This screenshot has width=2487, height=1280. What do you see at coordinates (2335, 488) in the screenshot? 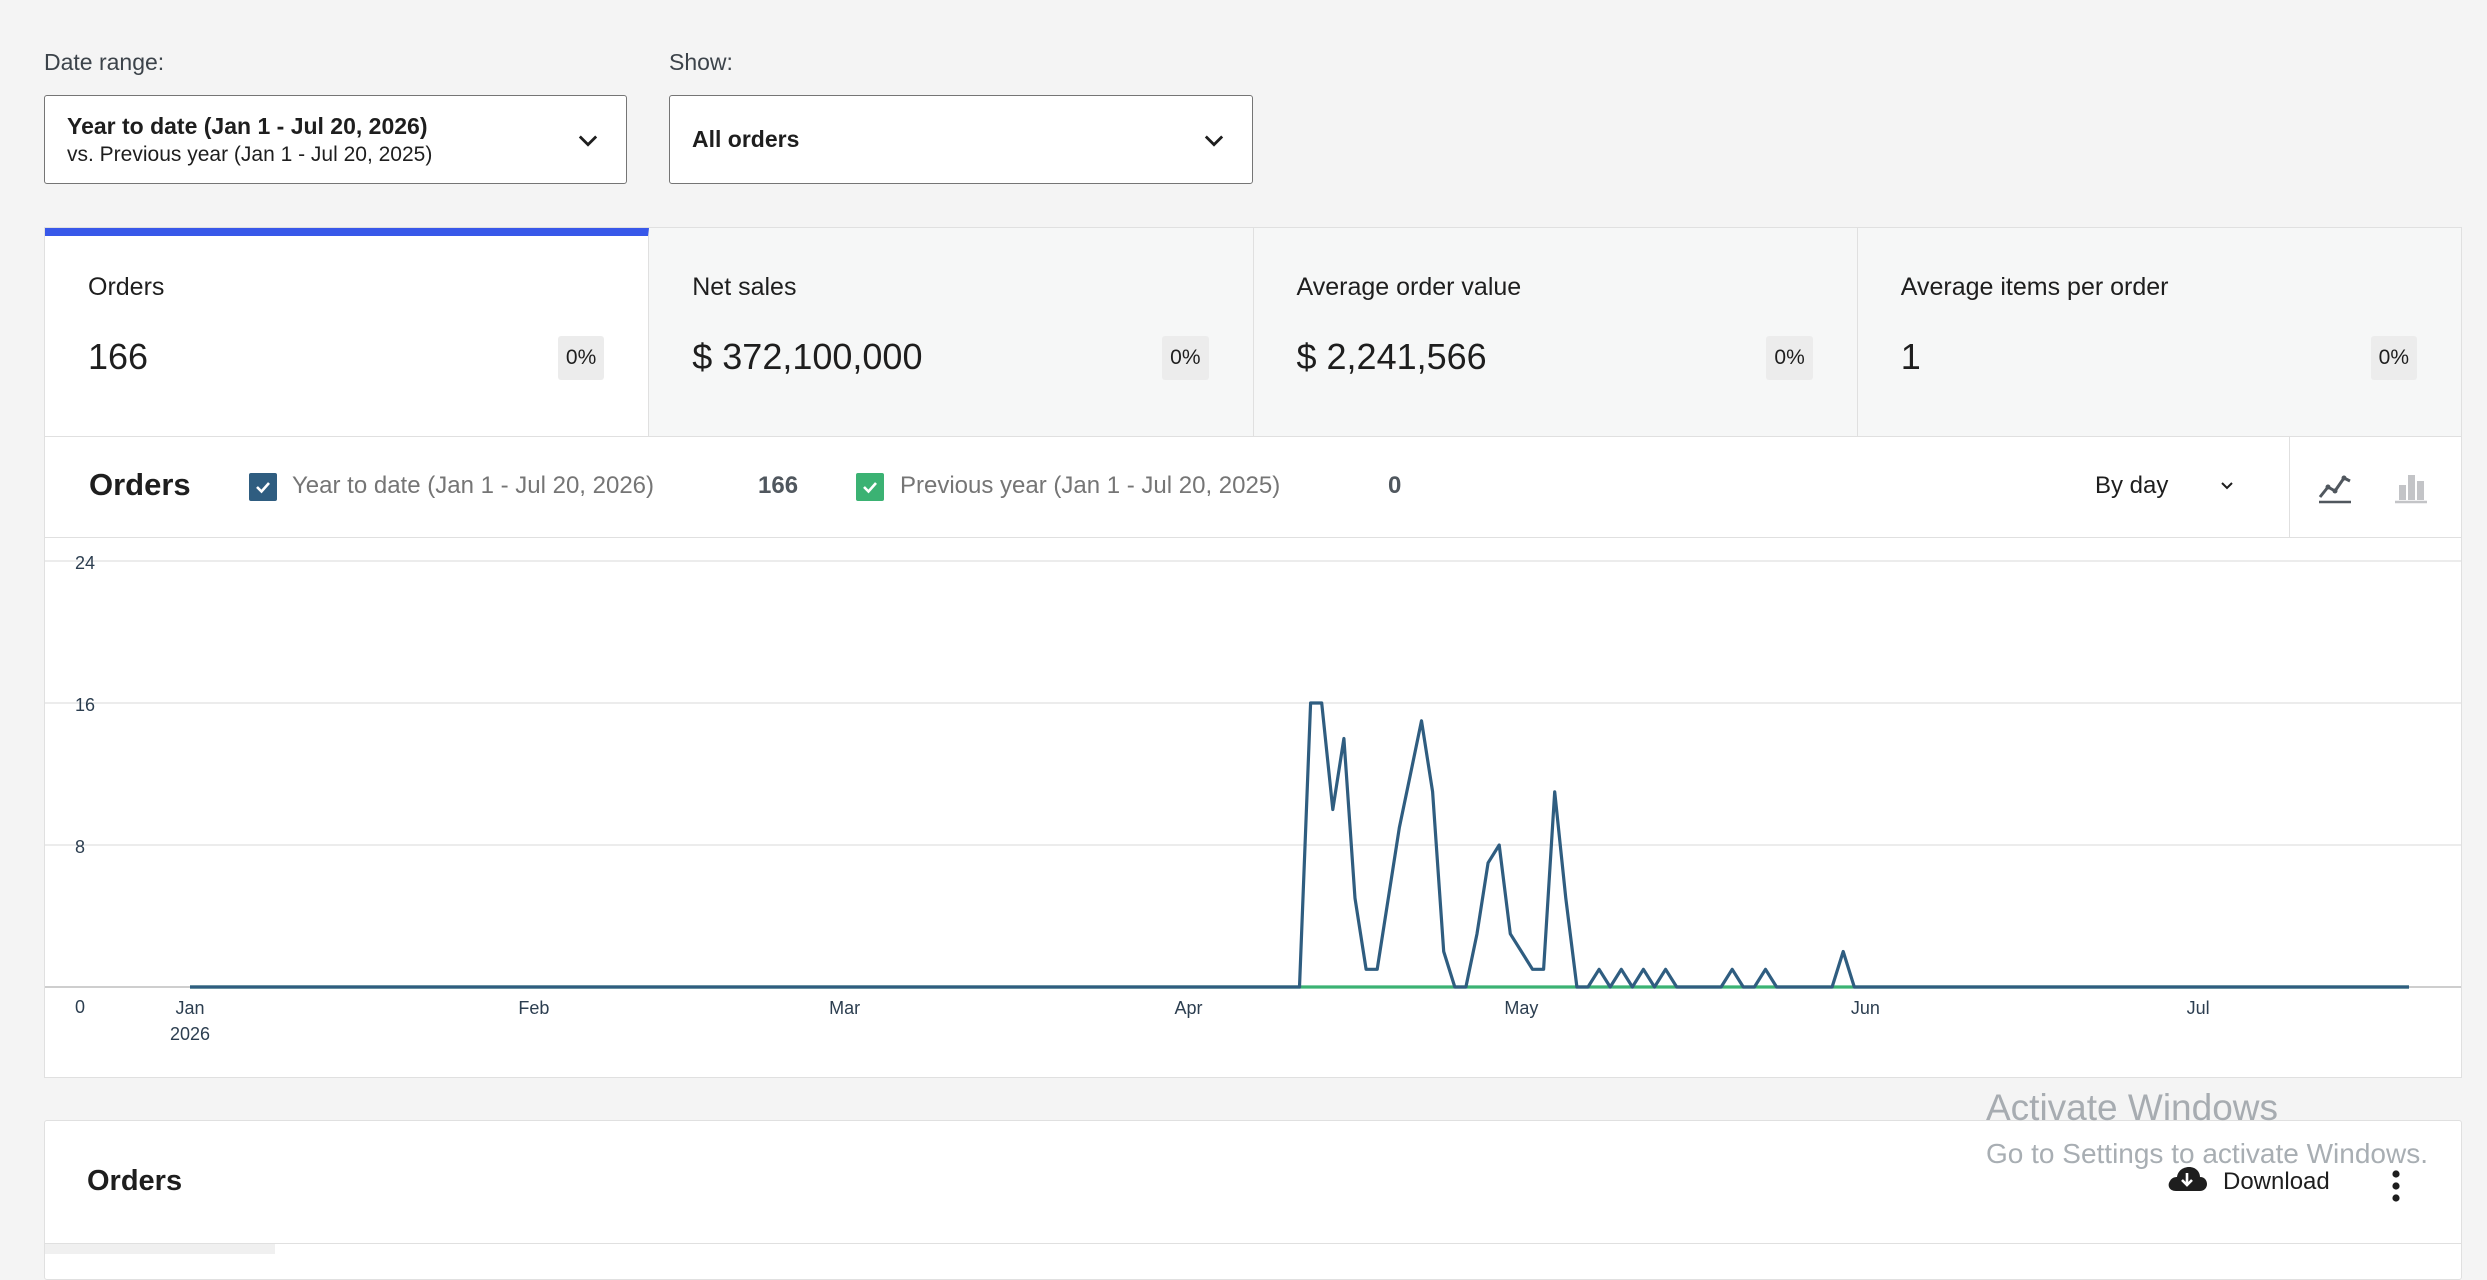
I see `line-chart-icon` at bounding box center [2335, 488].